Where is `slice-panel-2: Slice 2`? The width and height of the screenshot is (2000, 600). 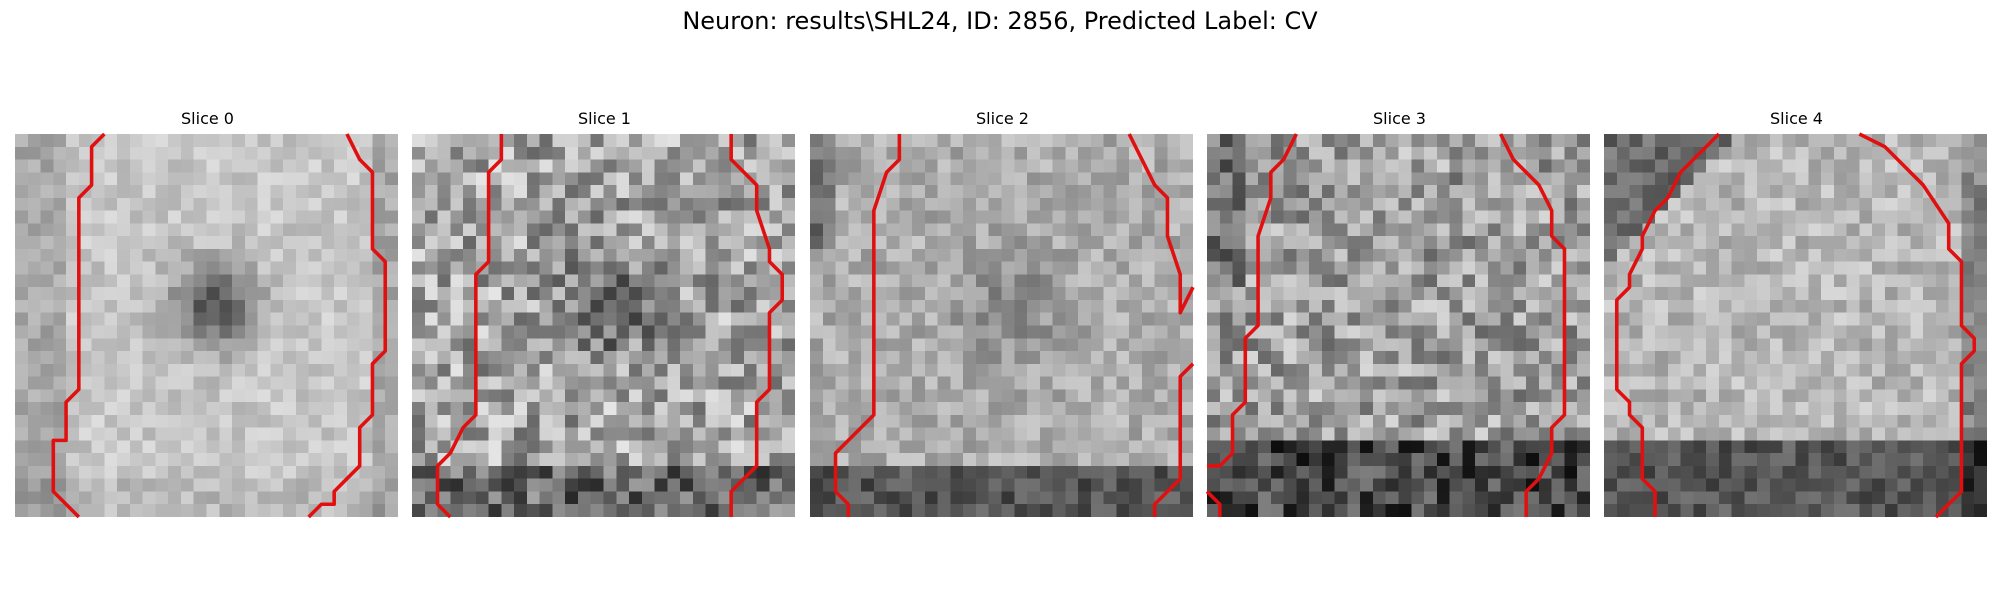 slice-panel-2: Slice 2 is located at coordinates (1002, 313).